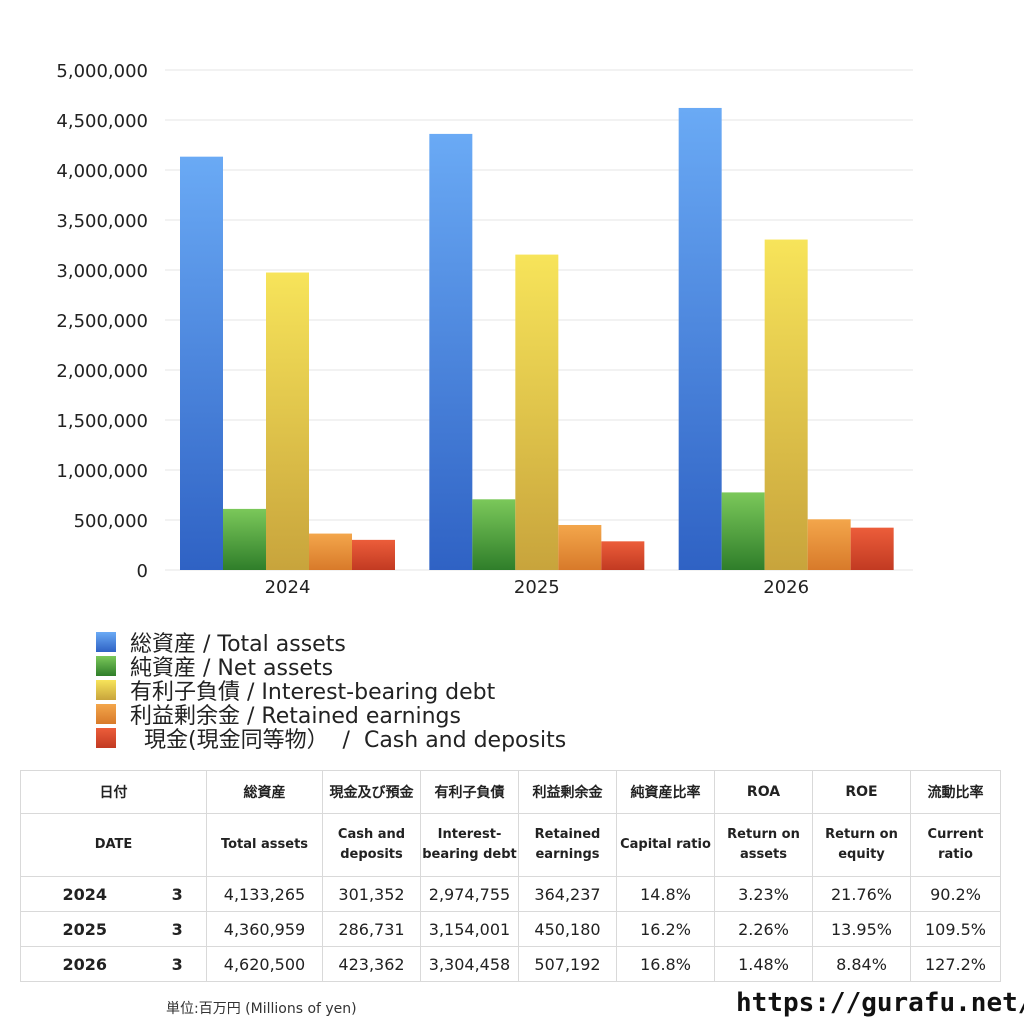 The width and height of the screenshot is (1024, 1024). I want to click on x-tick-label: 2025, so click(537, 587).